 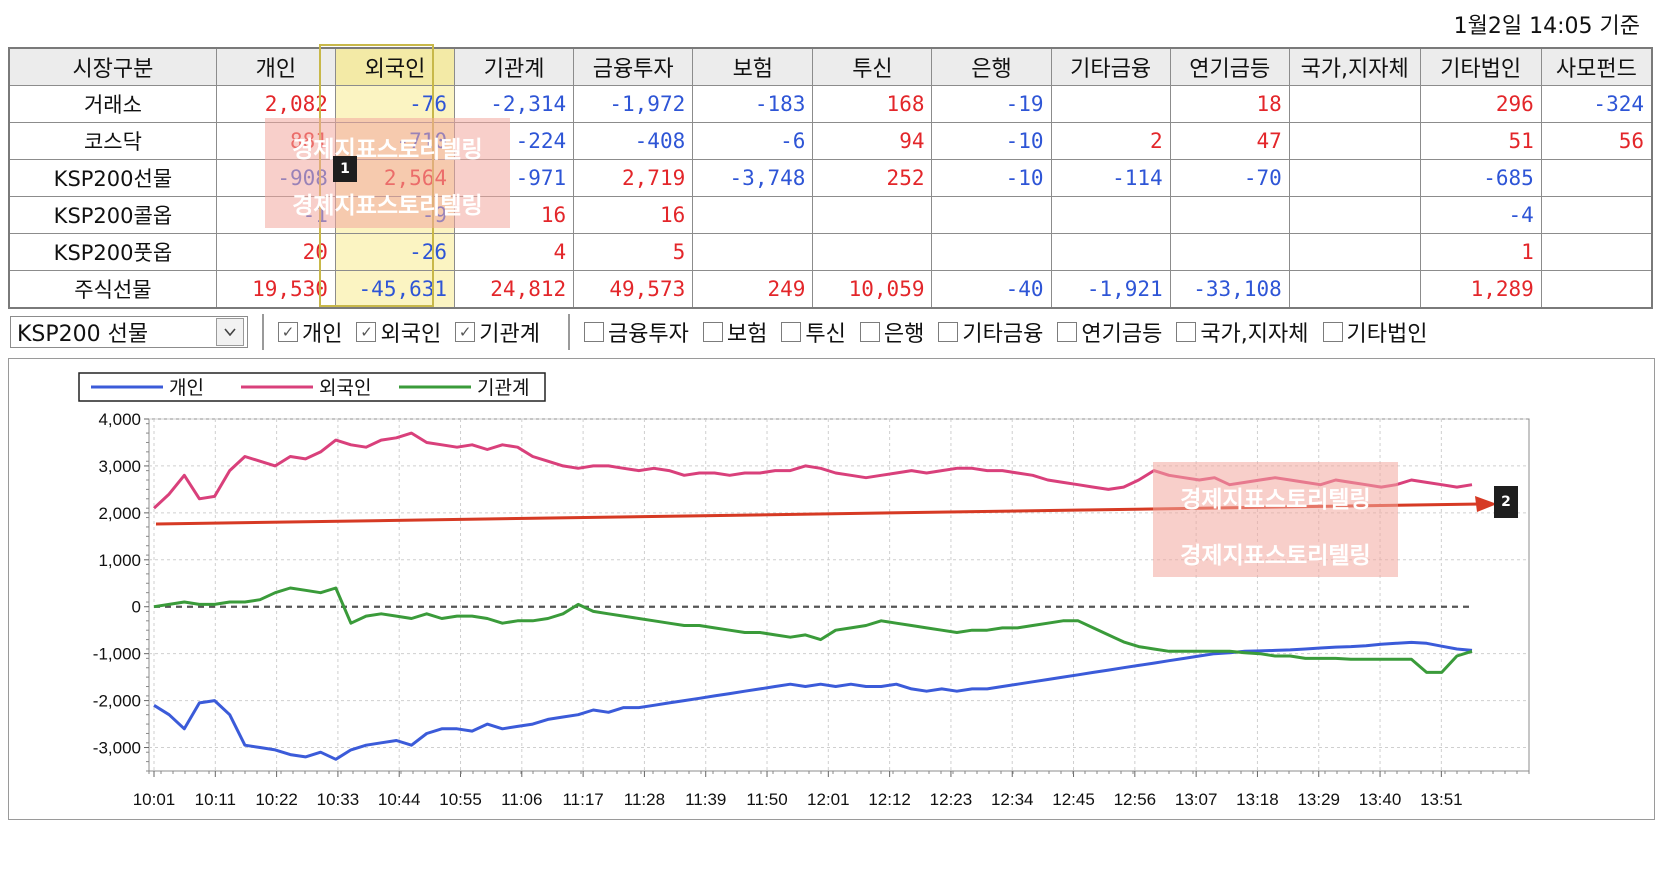 What do you see at coordinates (1196, 799) in the screenshot?
I see `x-tick-label: 13:07` at bounding box center [1196, 799].